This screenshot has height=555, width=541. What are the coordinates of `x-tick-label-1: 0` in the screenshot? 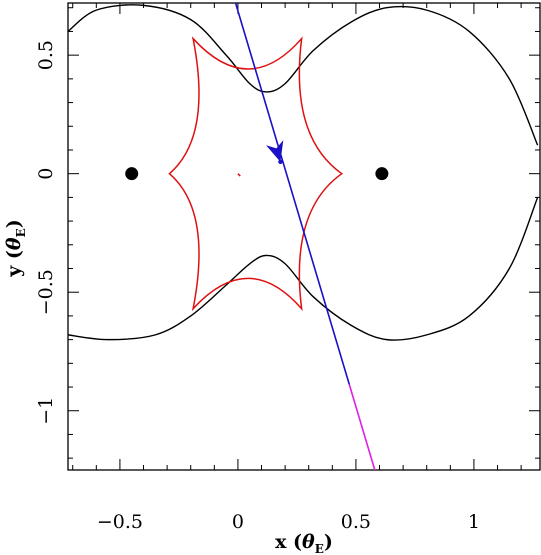 It's located at (238, 522).